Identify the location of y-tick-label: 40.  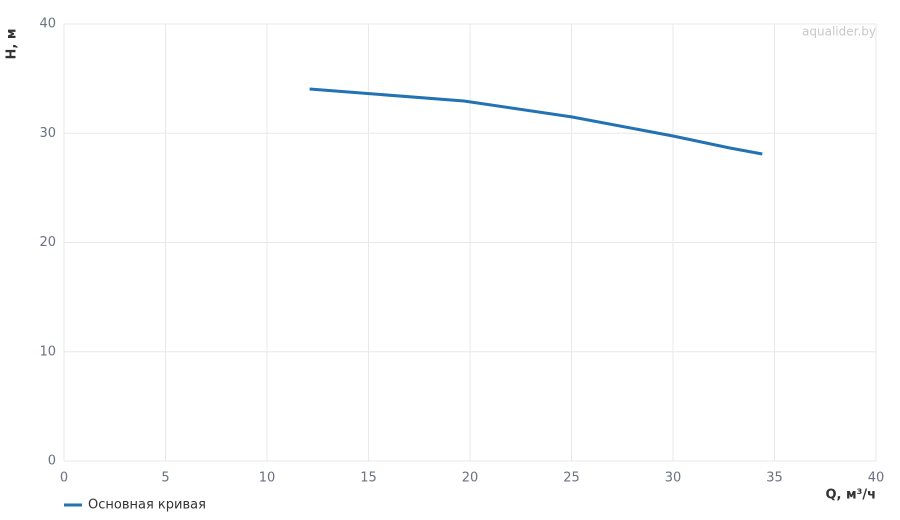
(47, 24).